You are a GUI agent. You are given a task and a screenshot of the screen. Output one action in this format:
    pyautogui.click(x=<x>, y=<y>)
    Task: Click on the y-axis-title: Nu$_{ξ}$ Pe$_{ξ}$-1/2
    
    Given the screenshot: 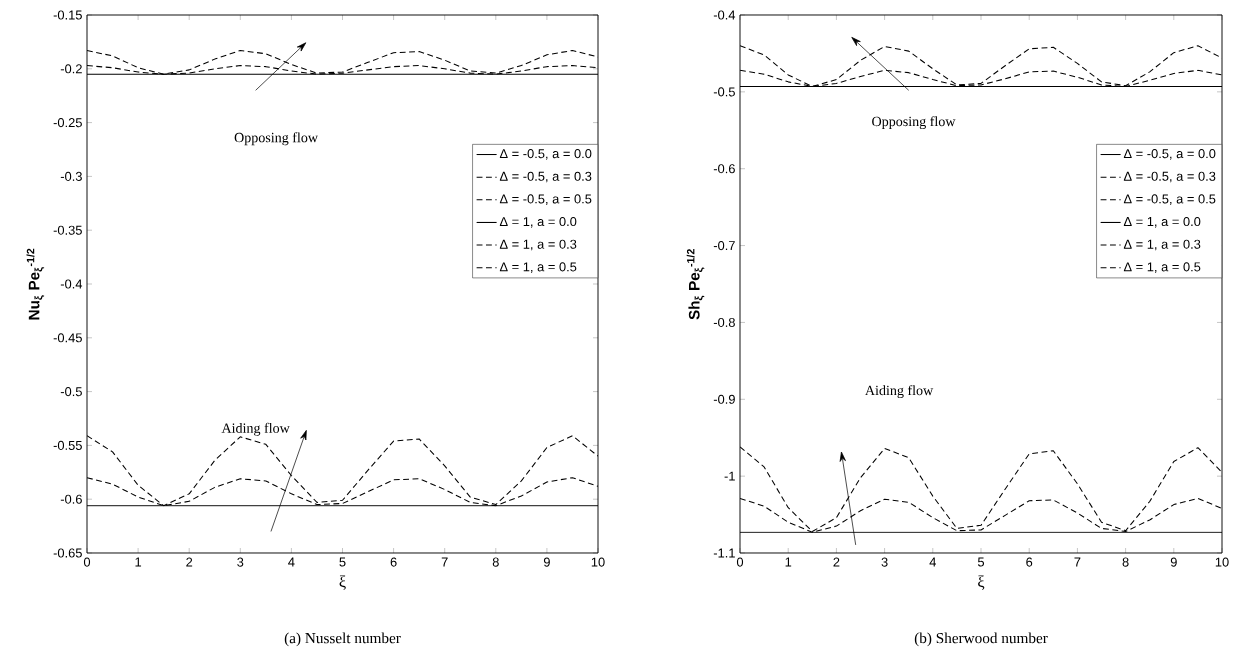 What is the action you would take?
    pyautogui.click(x=35, y=284)
    